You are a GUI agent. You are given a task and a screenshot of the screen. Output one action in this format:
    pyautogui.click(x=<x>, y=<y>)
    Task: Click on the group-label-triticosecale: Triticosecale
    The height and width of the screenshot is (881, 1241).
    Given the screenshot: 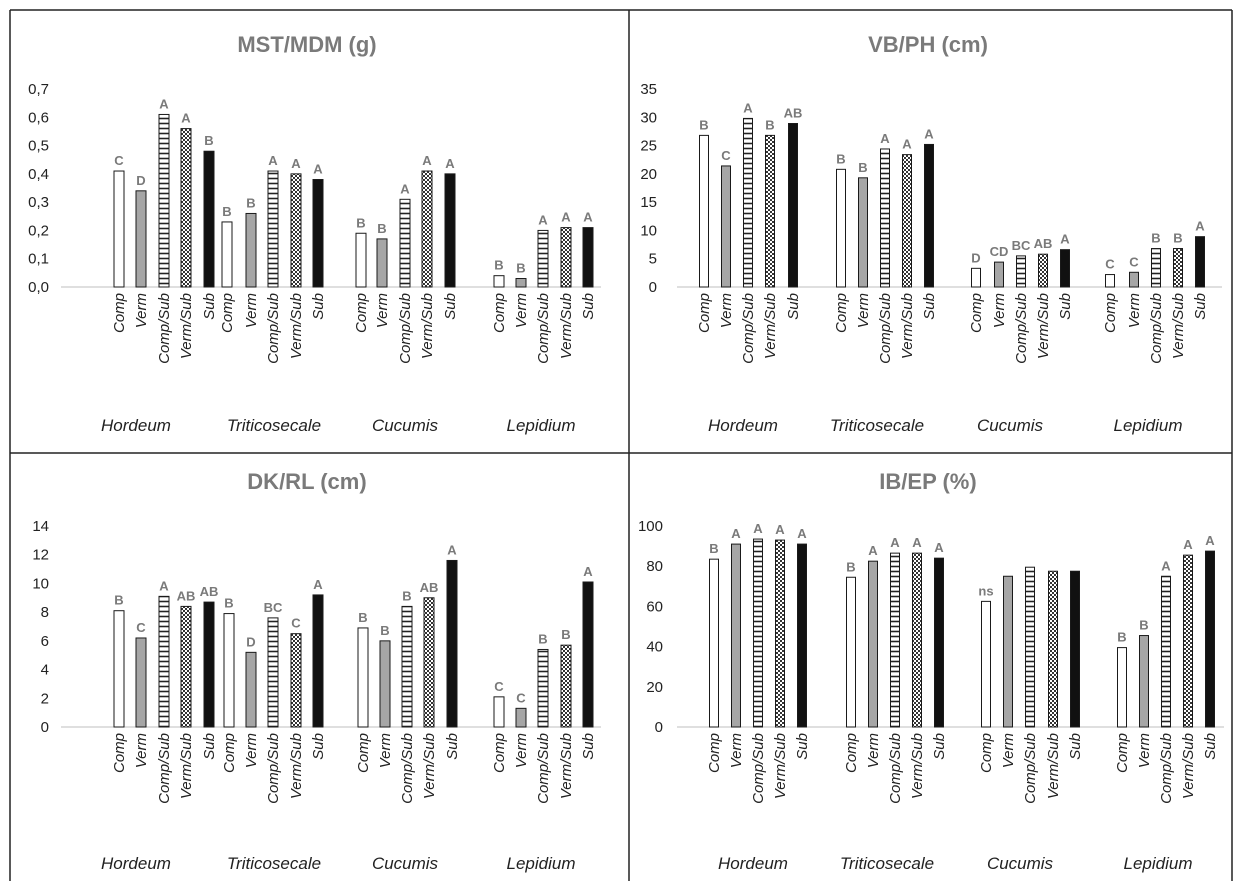 What is the action you would take?
    pyautogui.click(x=274, y=425)
    